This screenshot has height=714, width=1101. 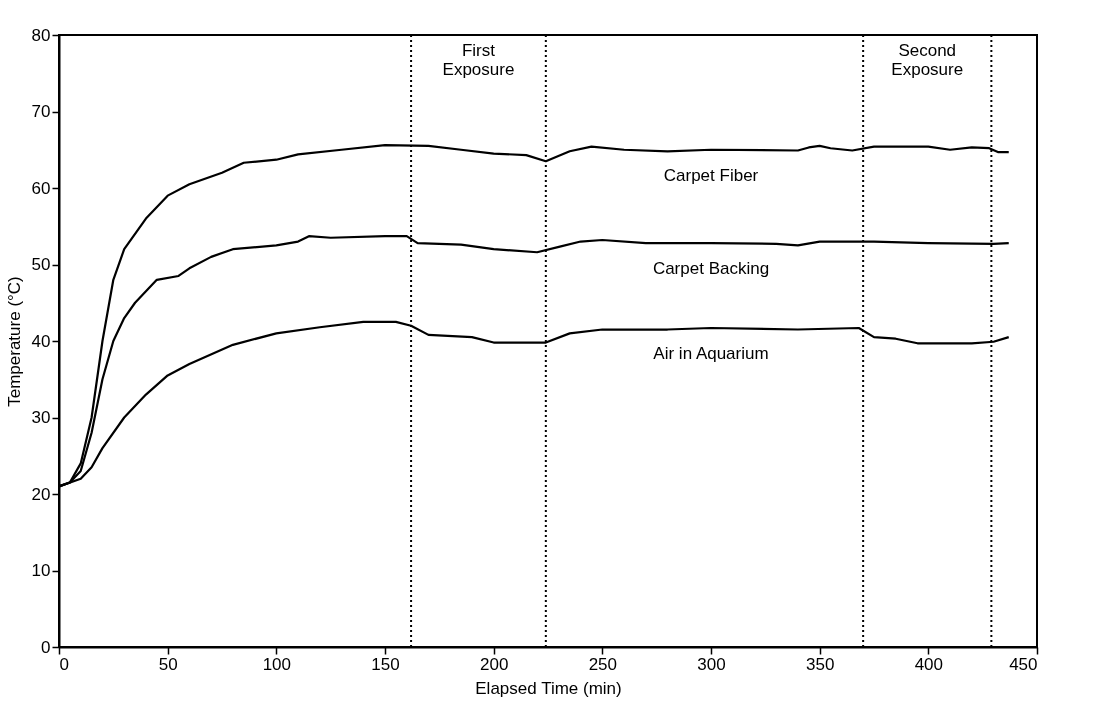 I want to click on annotation: First Exposure, so click(x=478, y=60).